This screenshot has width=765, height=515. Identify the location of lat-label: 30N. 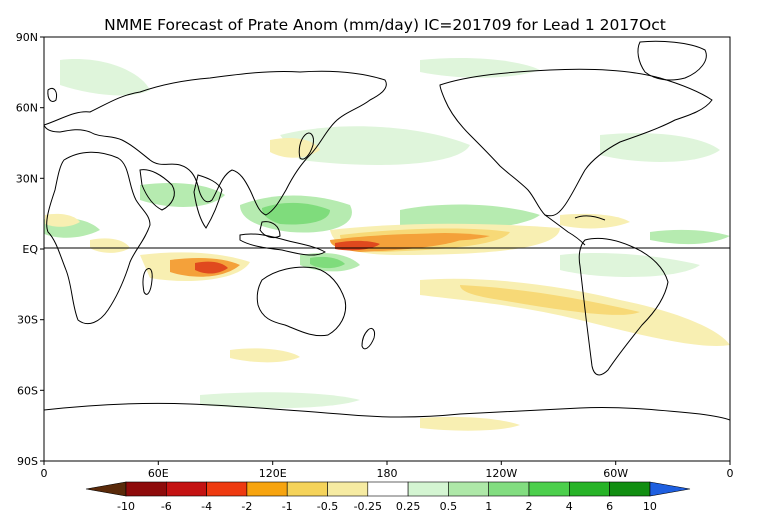
(27, 178).